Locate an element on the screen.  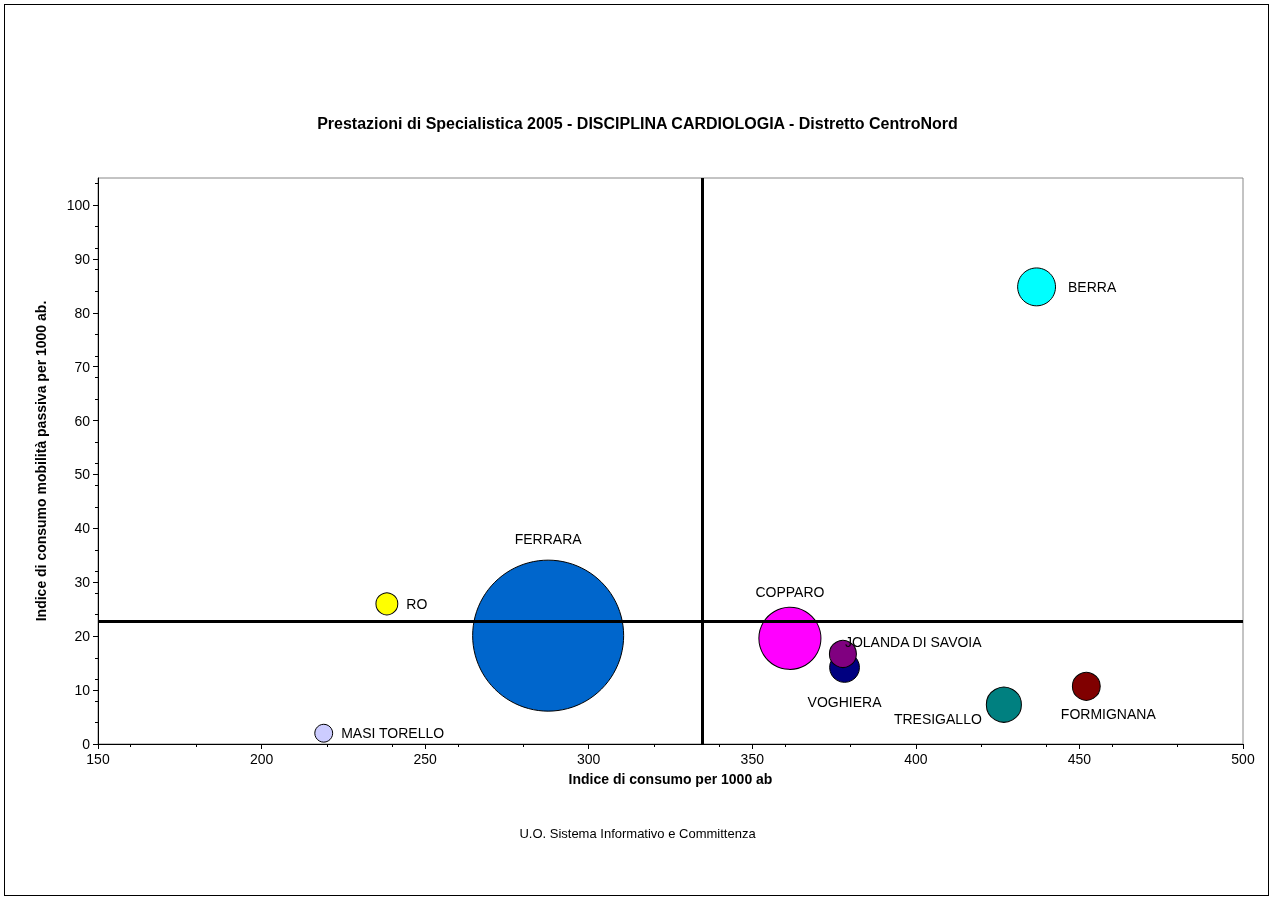
text: U.O. Sistema Informativo e Committenza is located at coordinates (638, 833).